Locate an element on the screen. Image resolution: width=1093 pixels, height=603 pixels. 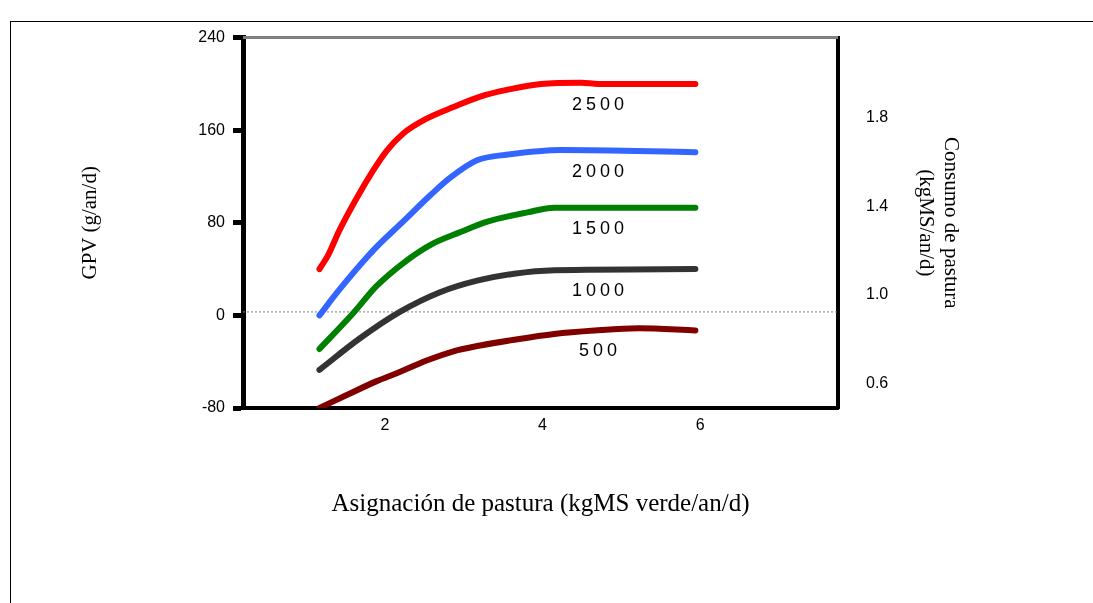
series-label: 1000 is located at coordinates (600, 289).